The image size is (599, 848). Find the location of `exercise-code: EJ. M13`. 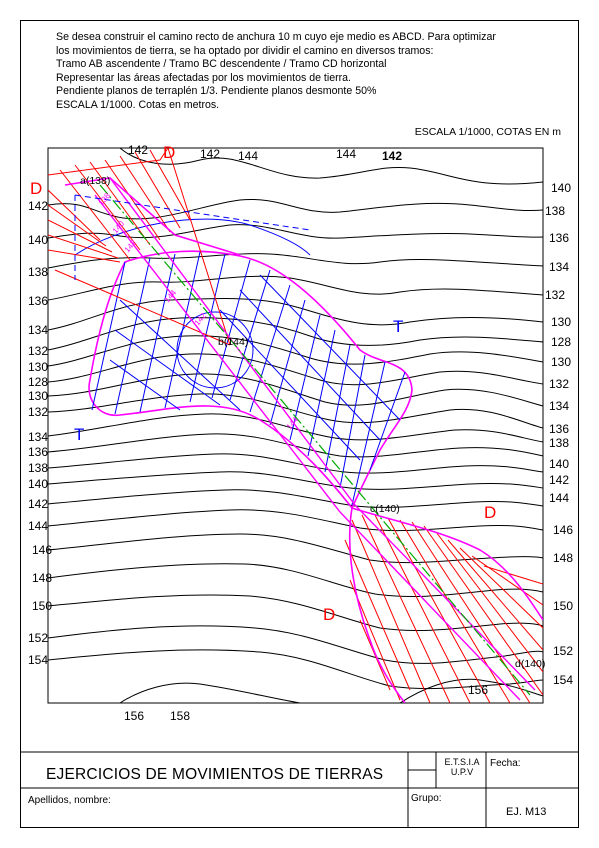

exercise-code: EJ. M13 is located at coordinates (526, 812).